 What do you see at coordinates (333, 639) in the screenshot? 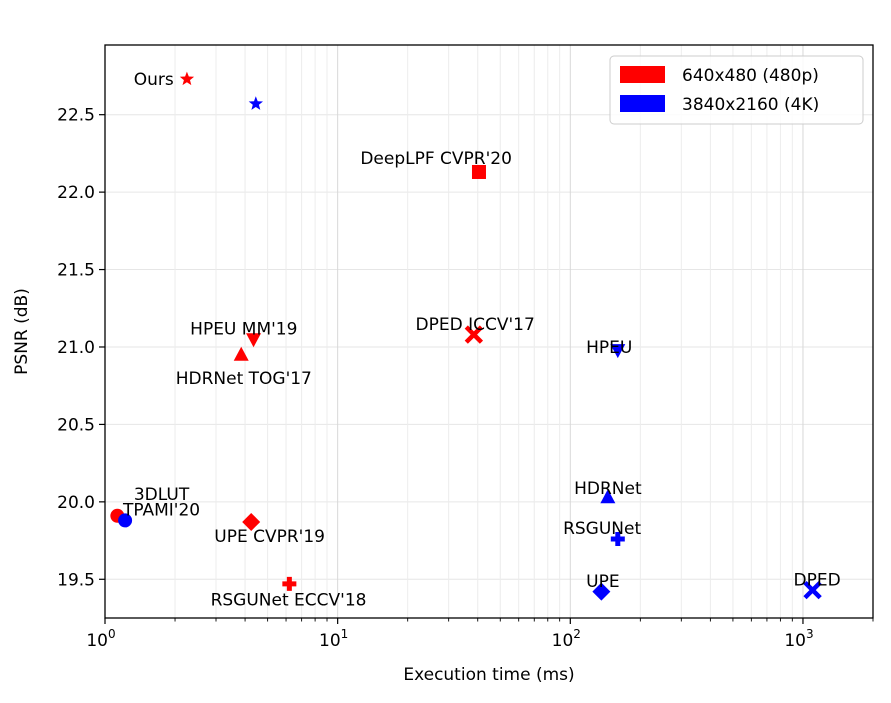
I see `x-tick-label: 10¹` at bounding box center [333, 639].